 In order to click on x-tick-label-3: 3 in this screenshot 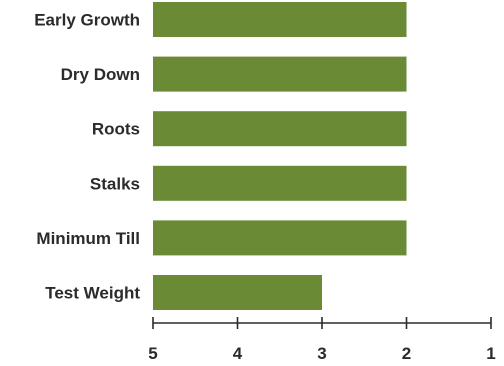, I will do `click(321, 353)`.